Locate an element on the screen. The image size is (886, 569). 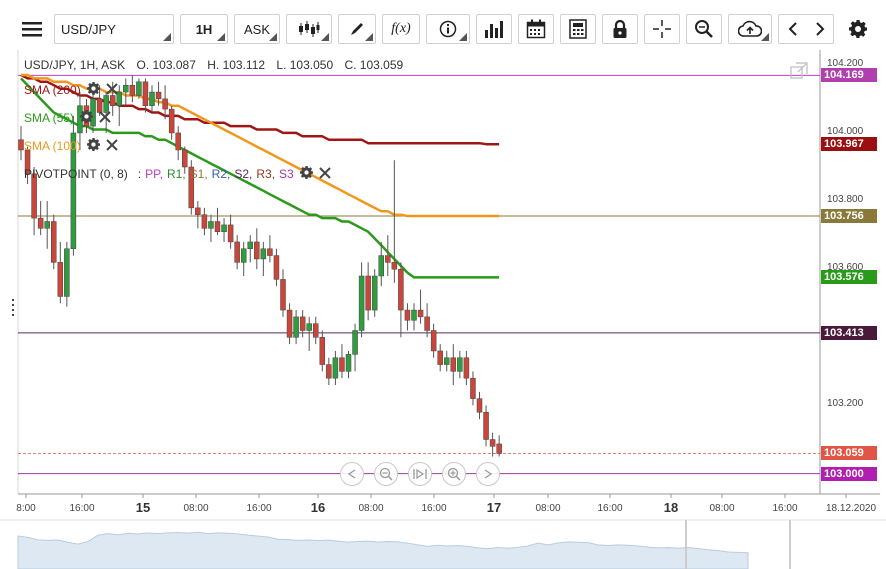
prev-button is located at coordinates (792, 29).